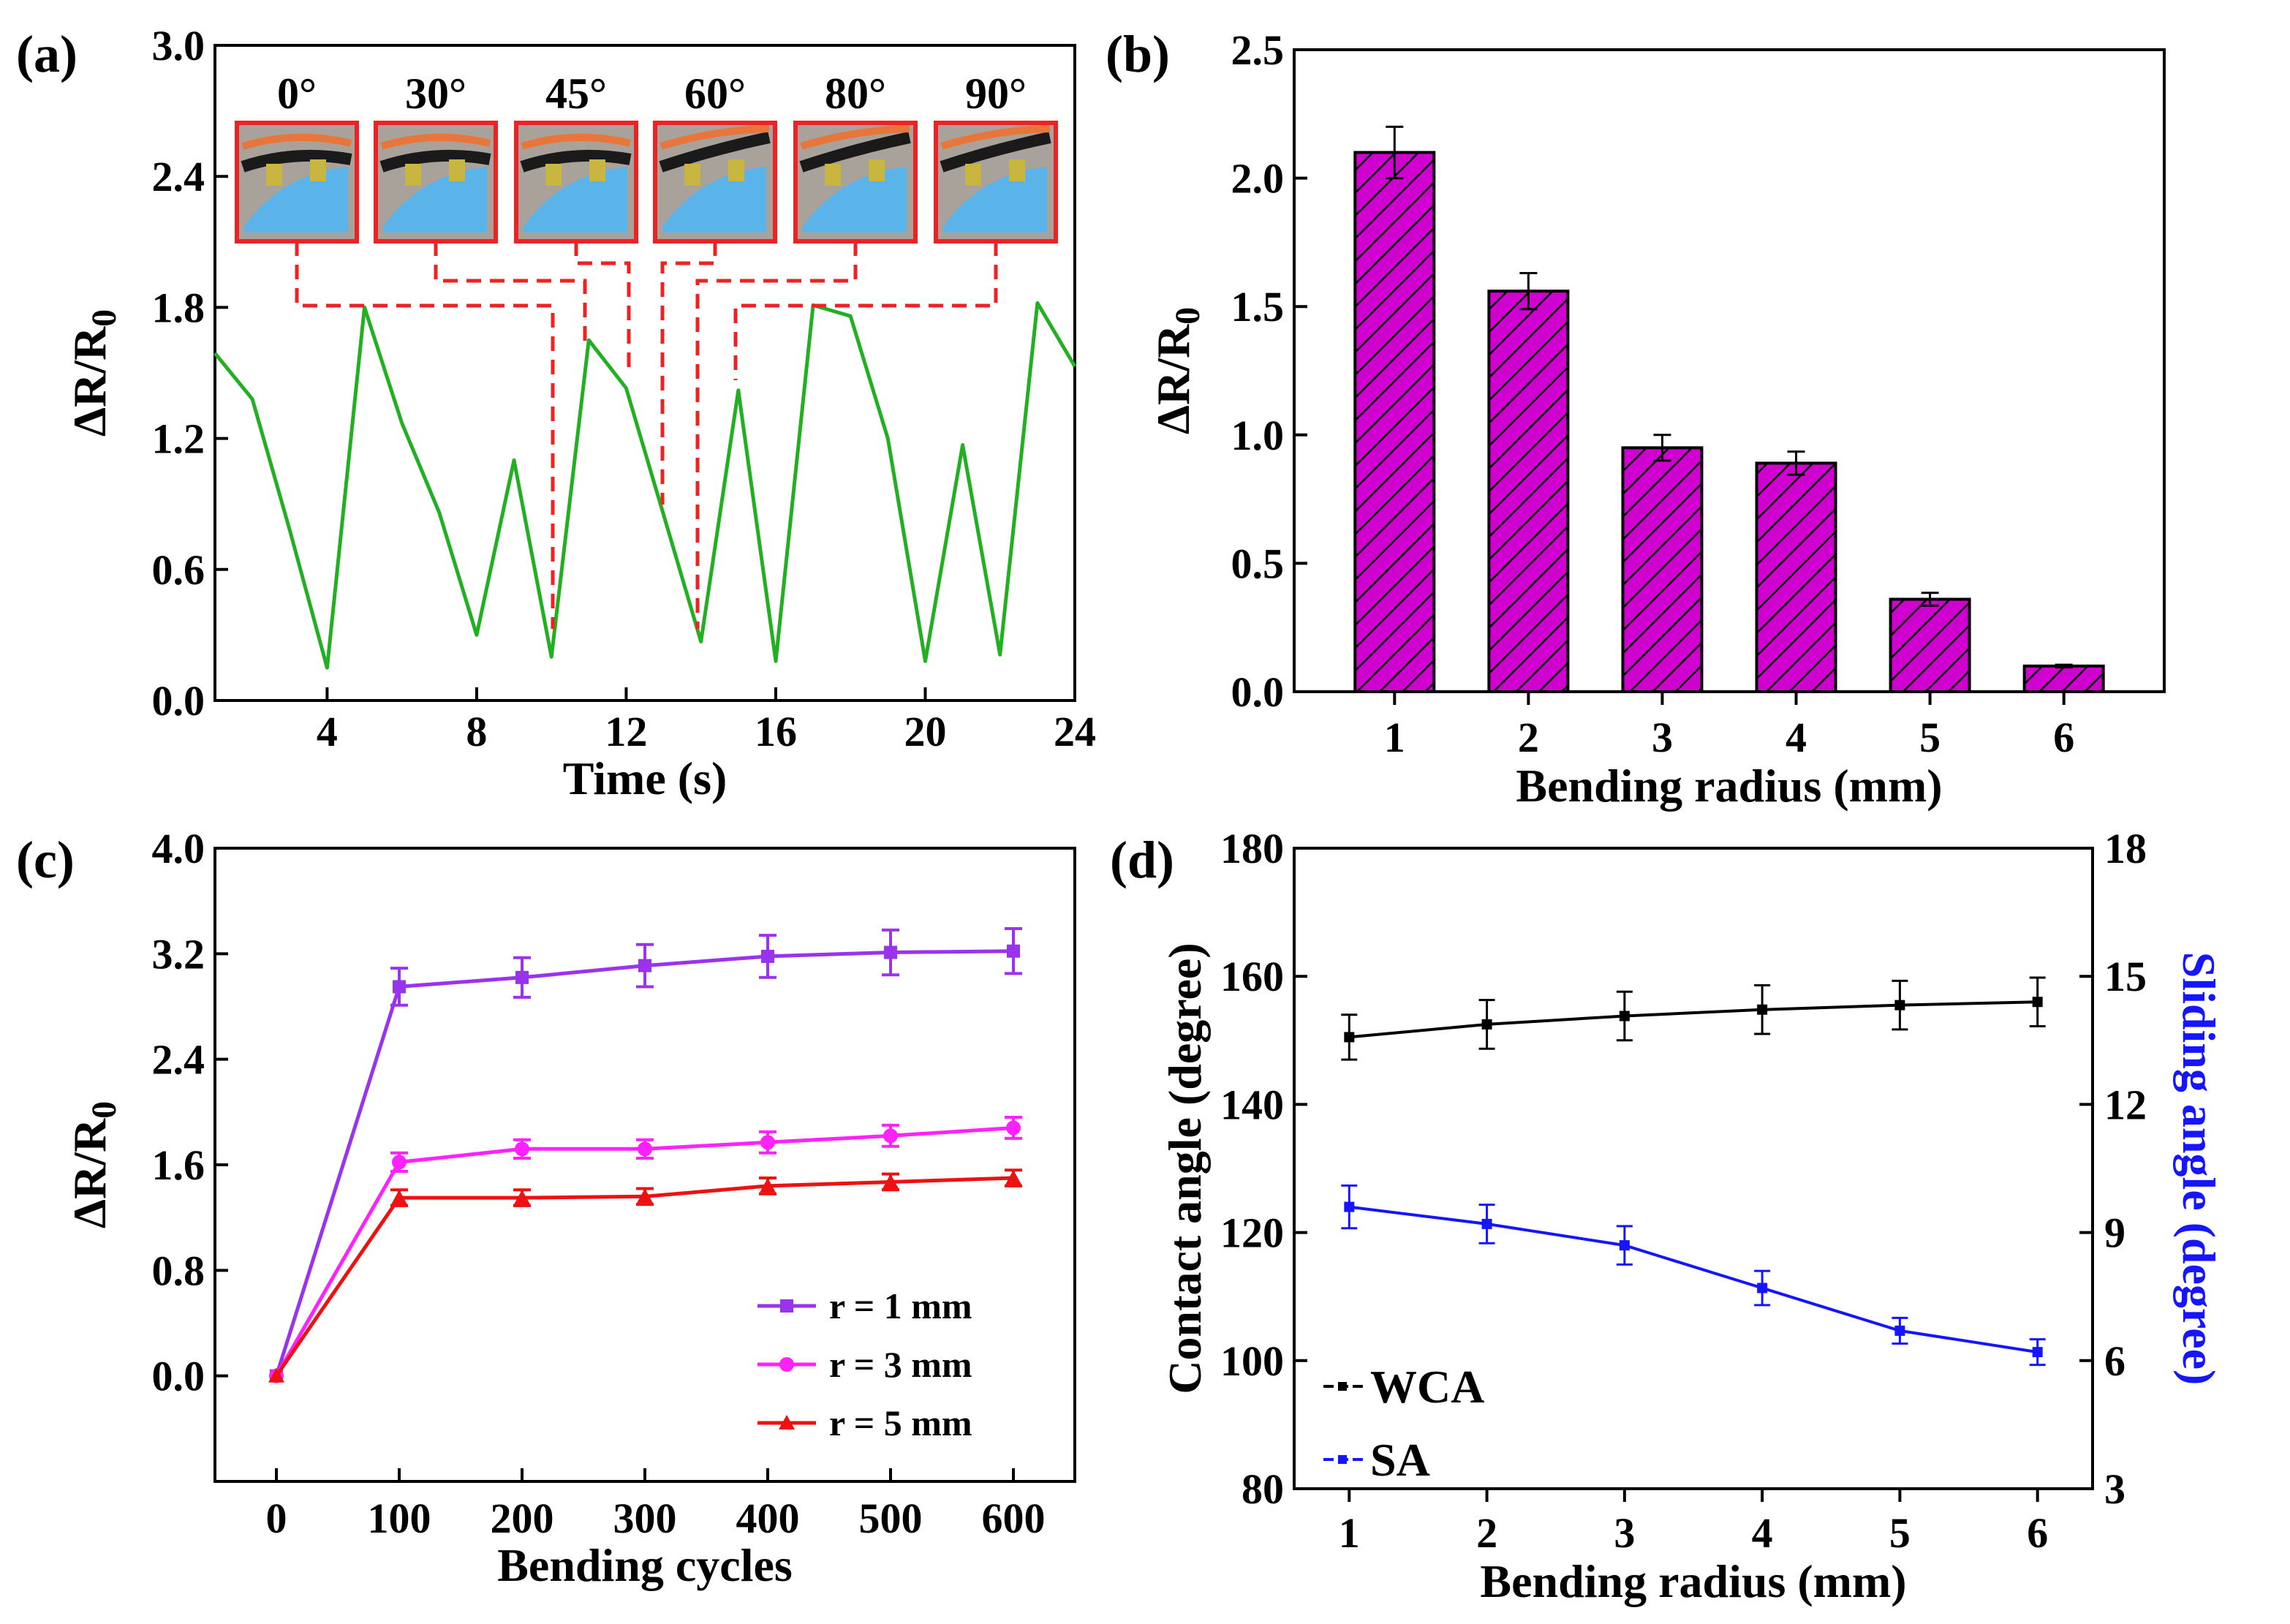 The width and height of the screenshot is (2290, 1624). I want to click on b-xaxis-title: Bending radius (mm), so click(1729, 786).